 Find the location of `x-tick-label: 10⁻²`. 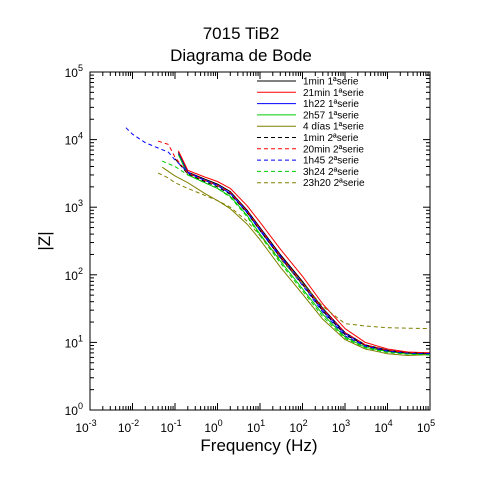

x-tick-label: 10⁻² is located at coordinates (128, 426).